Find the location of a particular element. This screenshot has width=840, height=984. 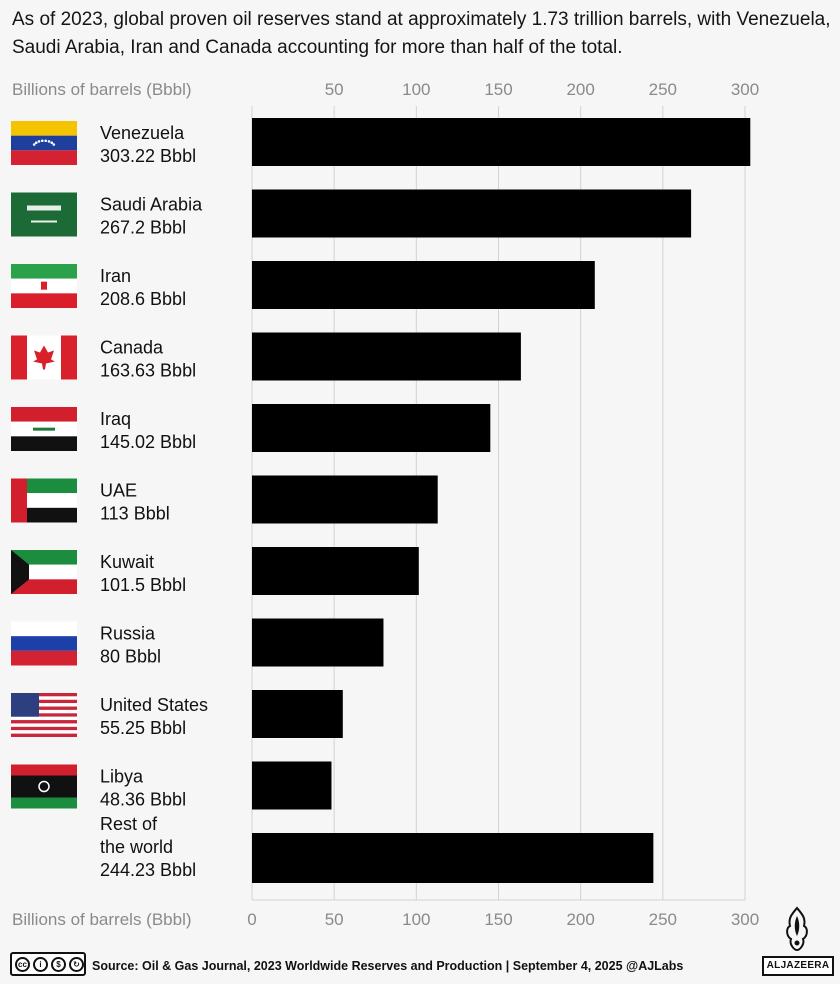

libya-flag is located at coordinates (44, 786).